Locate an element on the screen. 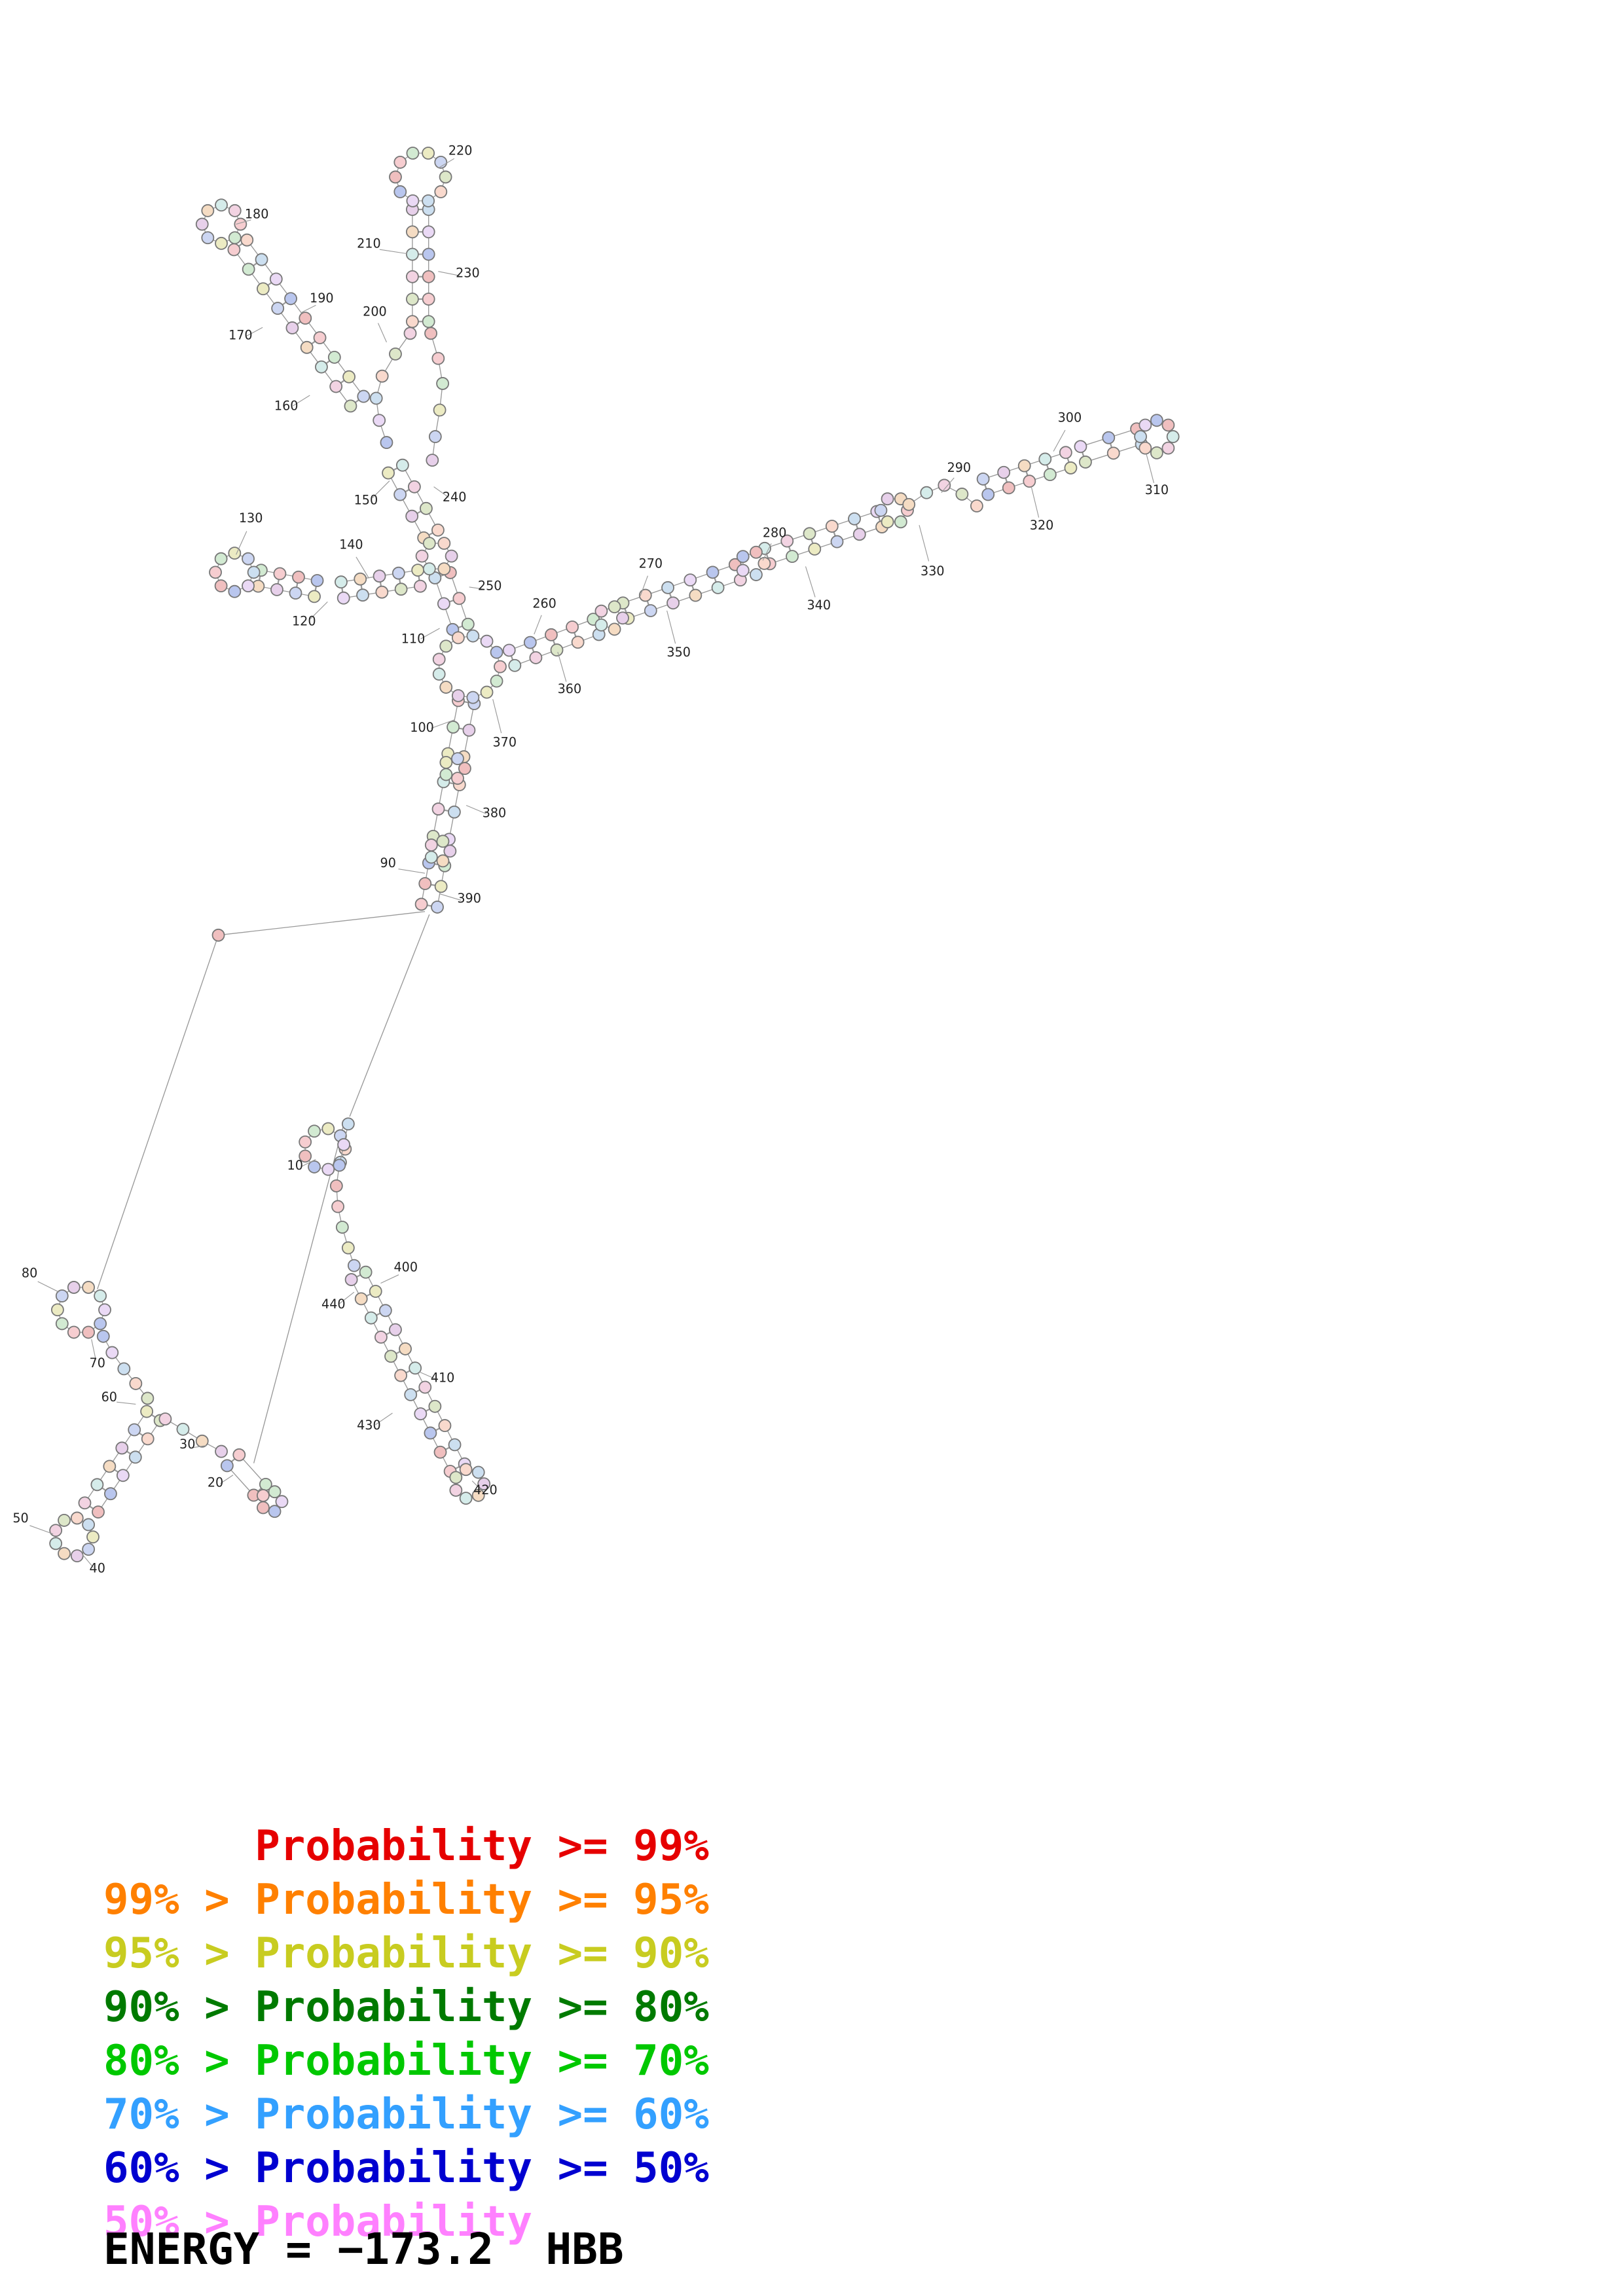 This screenshot has height=2296, width=1623. position-label: 50 is located at coordinates (20, 1518).